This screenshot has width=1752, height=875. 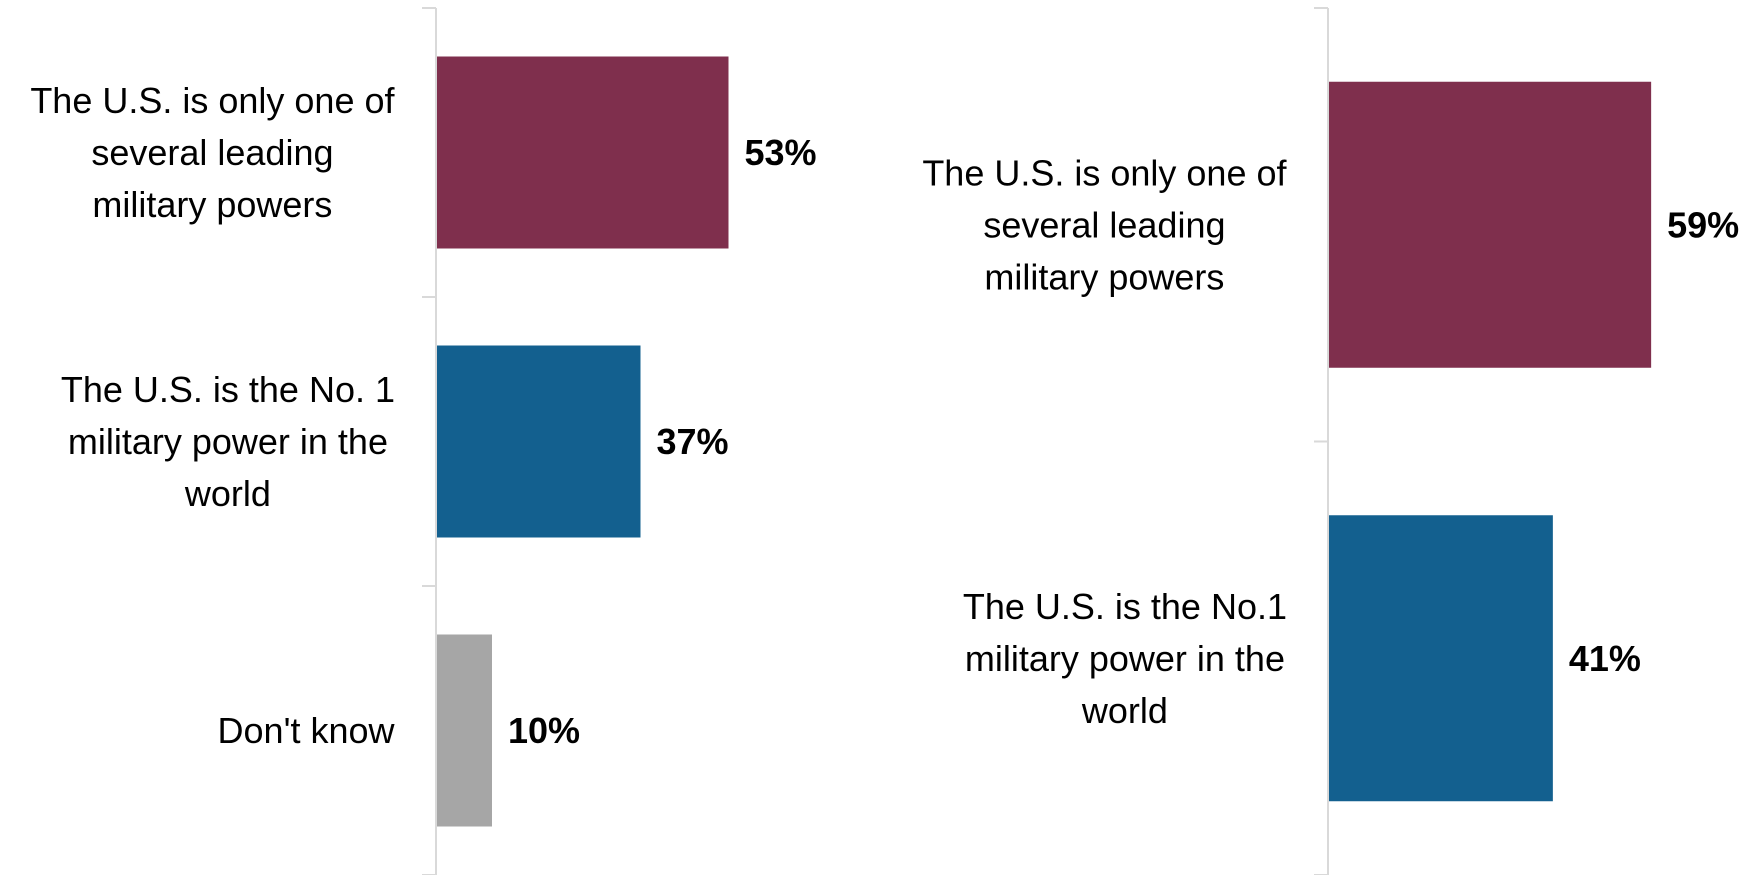 I want to click on left-value-label-3: 10%, so click(x=544, y=730).